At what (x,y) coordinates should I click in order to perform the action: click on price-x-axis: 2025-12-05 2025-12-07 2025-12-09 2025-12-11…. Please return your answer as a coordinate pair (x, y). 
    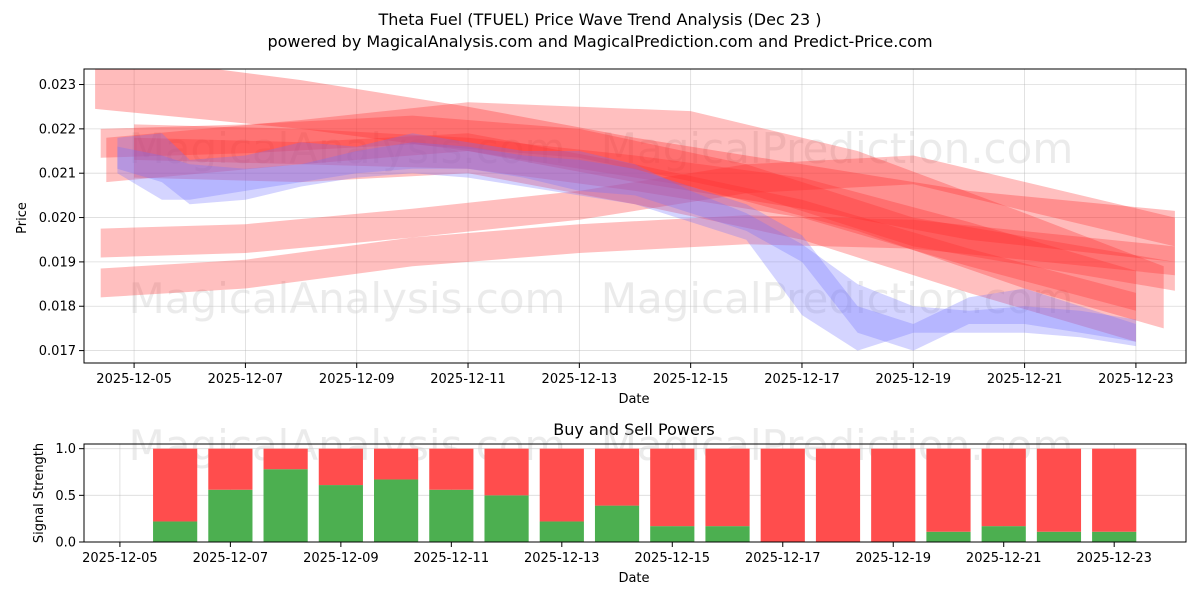
    Looking at the image, I should click on (635, 375).